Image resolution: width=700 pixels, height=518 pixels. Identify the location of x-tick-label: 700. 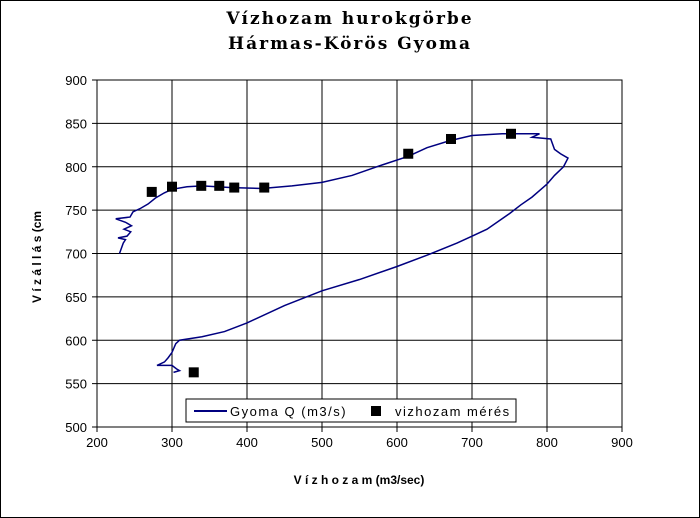
(472, 442).